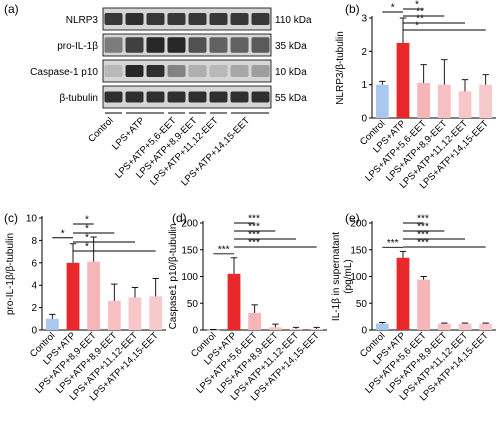 Image resolution: width=500 pixels, height=422 pixels. Describe the element at coordinates (100, 129) in the screenshot. I see `blot-lane-label-0: Control` at that location.